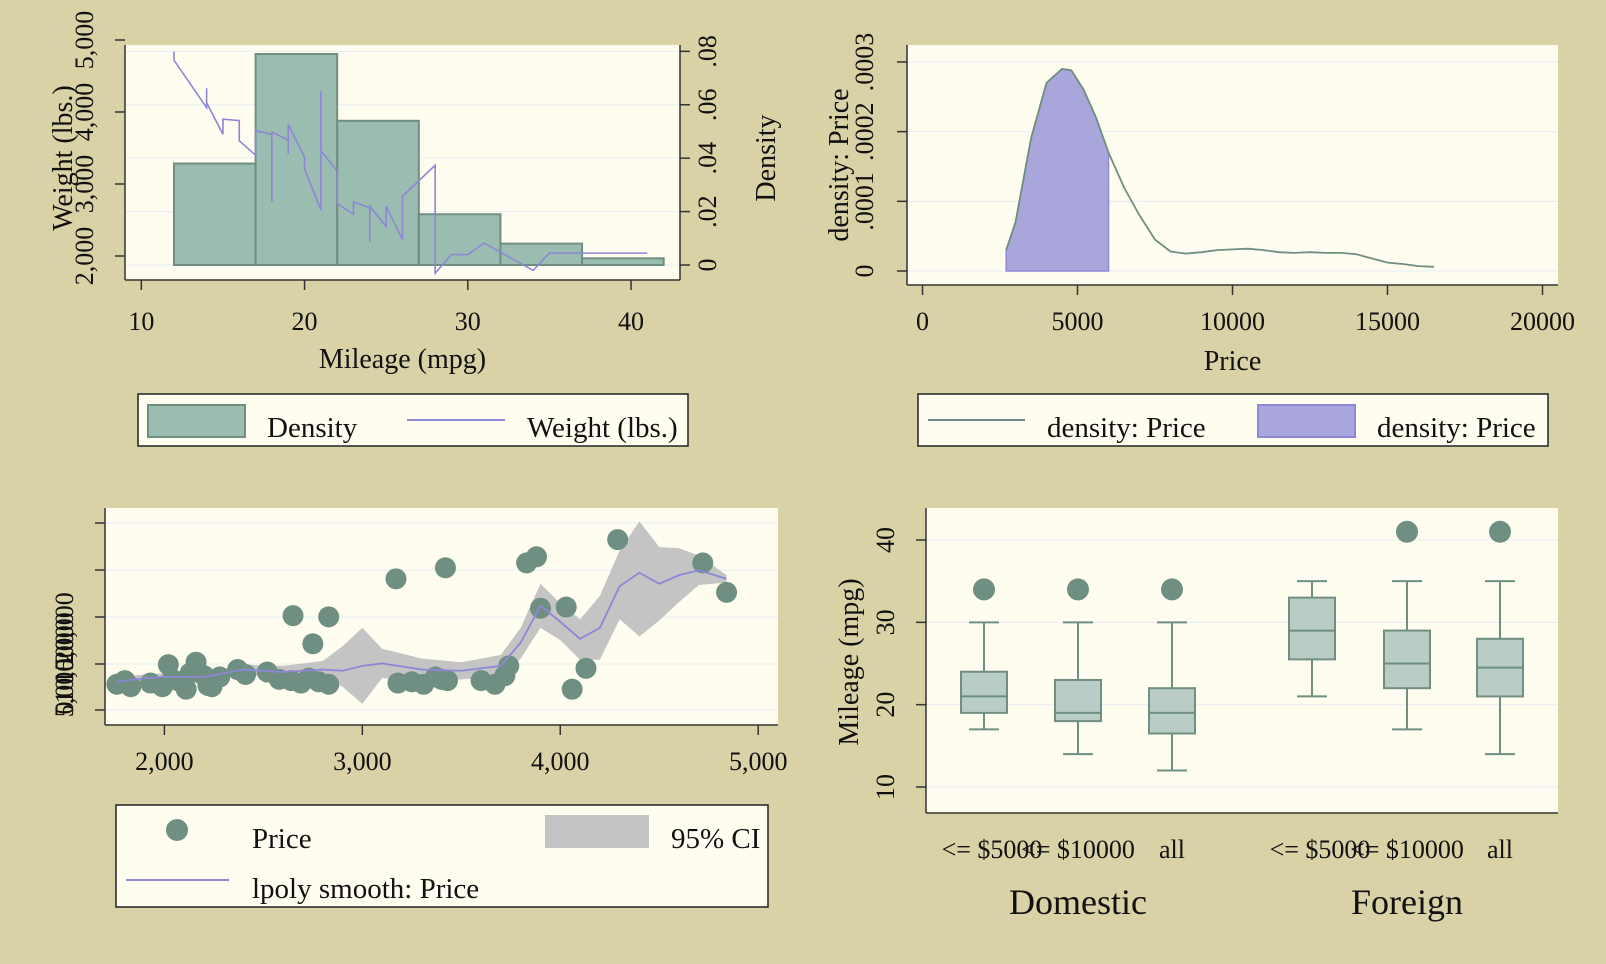 This screenshot has height=964, width=1606. I want to click on x-tick-label: 10000, so click(1232, 321).